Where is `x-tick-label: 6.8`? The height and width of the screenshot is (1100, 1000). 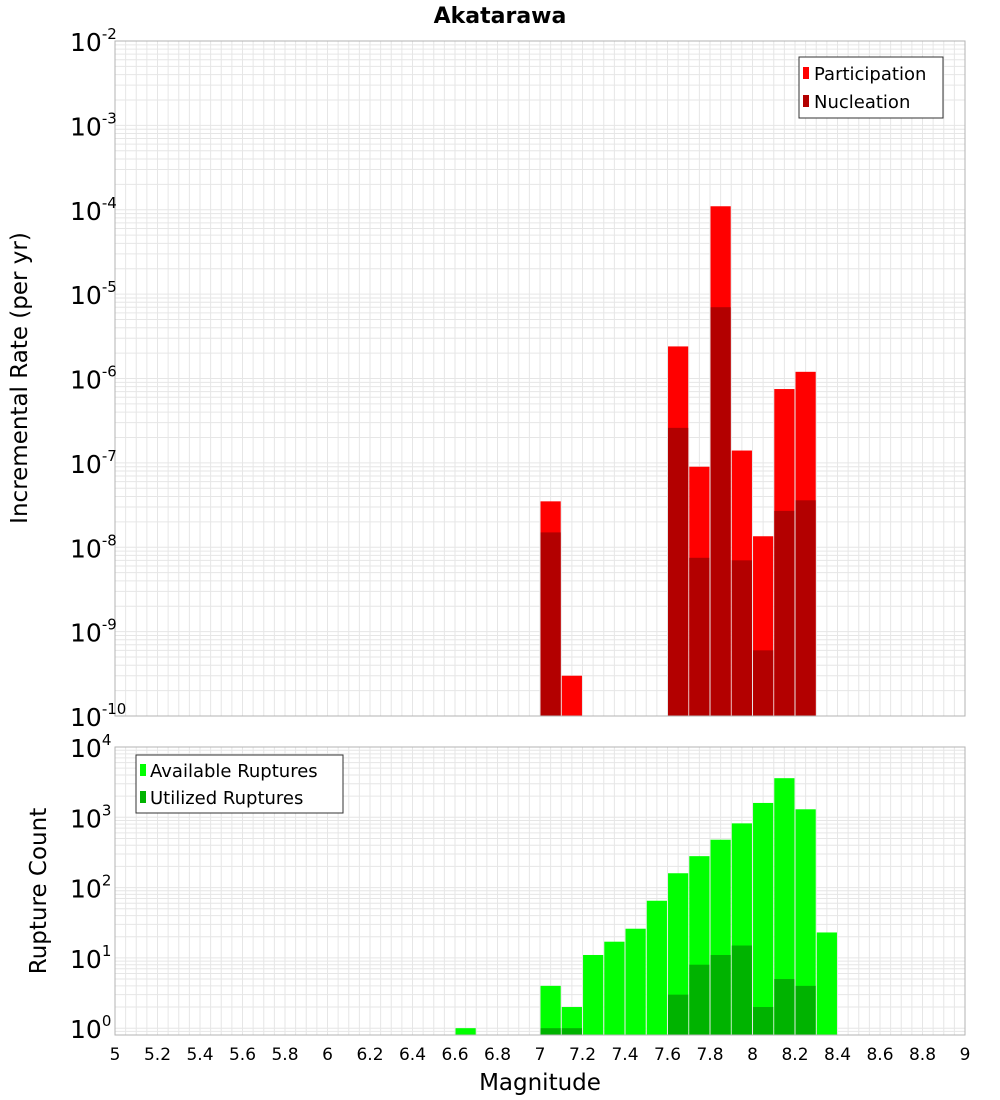 x-tick-label: 6.8 is located at coordinates (497, 1055).